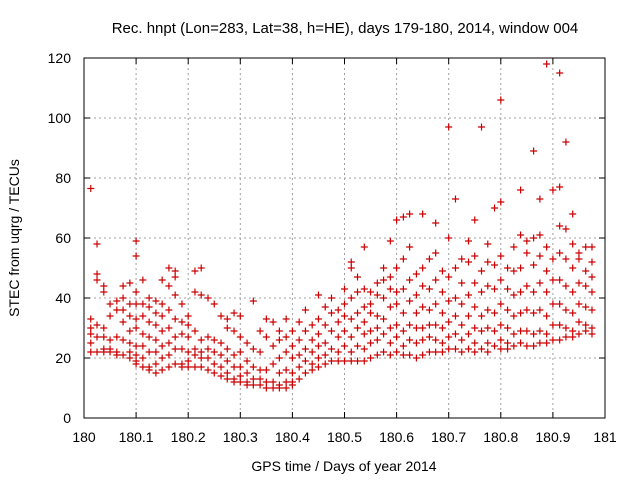 This screenshot has height=480, width=640. What do you see at coordinates (344, 437) in the screenshot?
I see `x-tick-label: 180.5` at bounding box center [344, 437].